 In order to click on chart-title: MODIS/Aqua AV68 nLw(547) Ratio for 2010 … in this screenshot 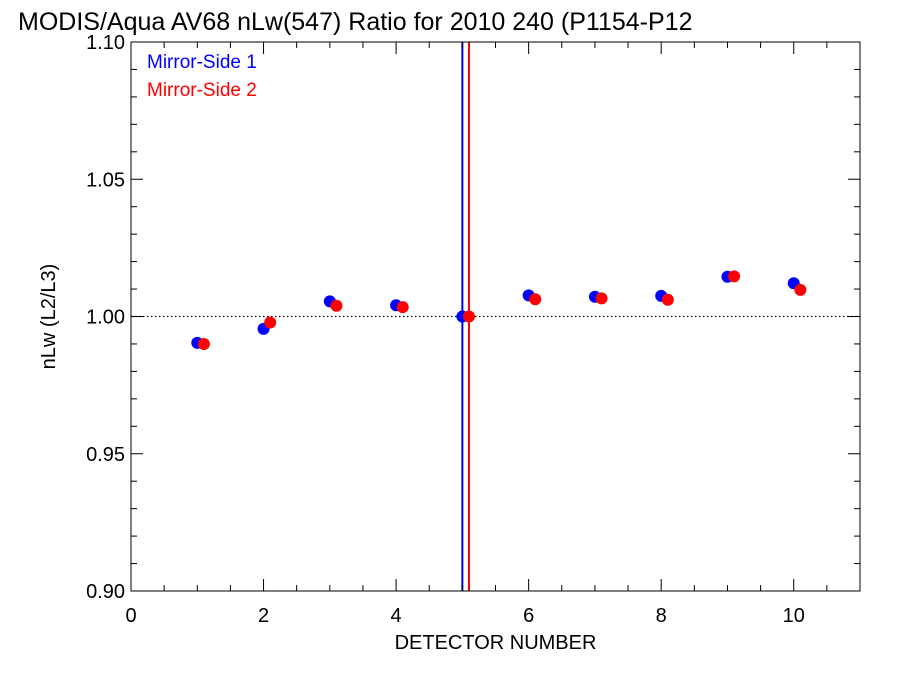, I will do `click(355, 22)`.